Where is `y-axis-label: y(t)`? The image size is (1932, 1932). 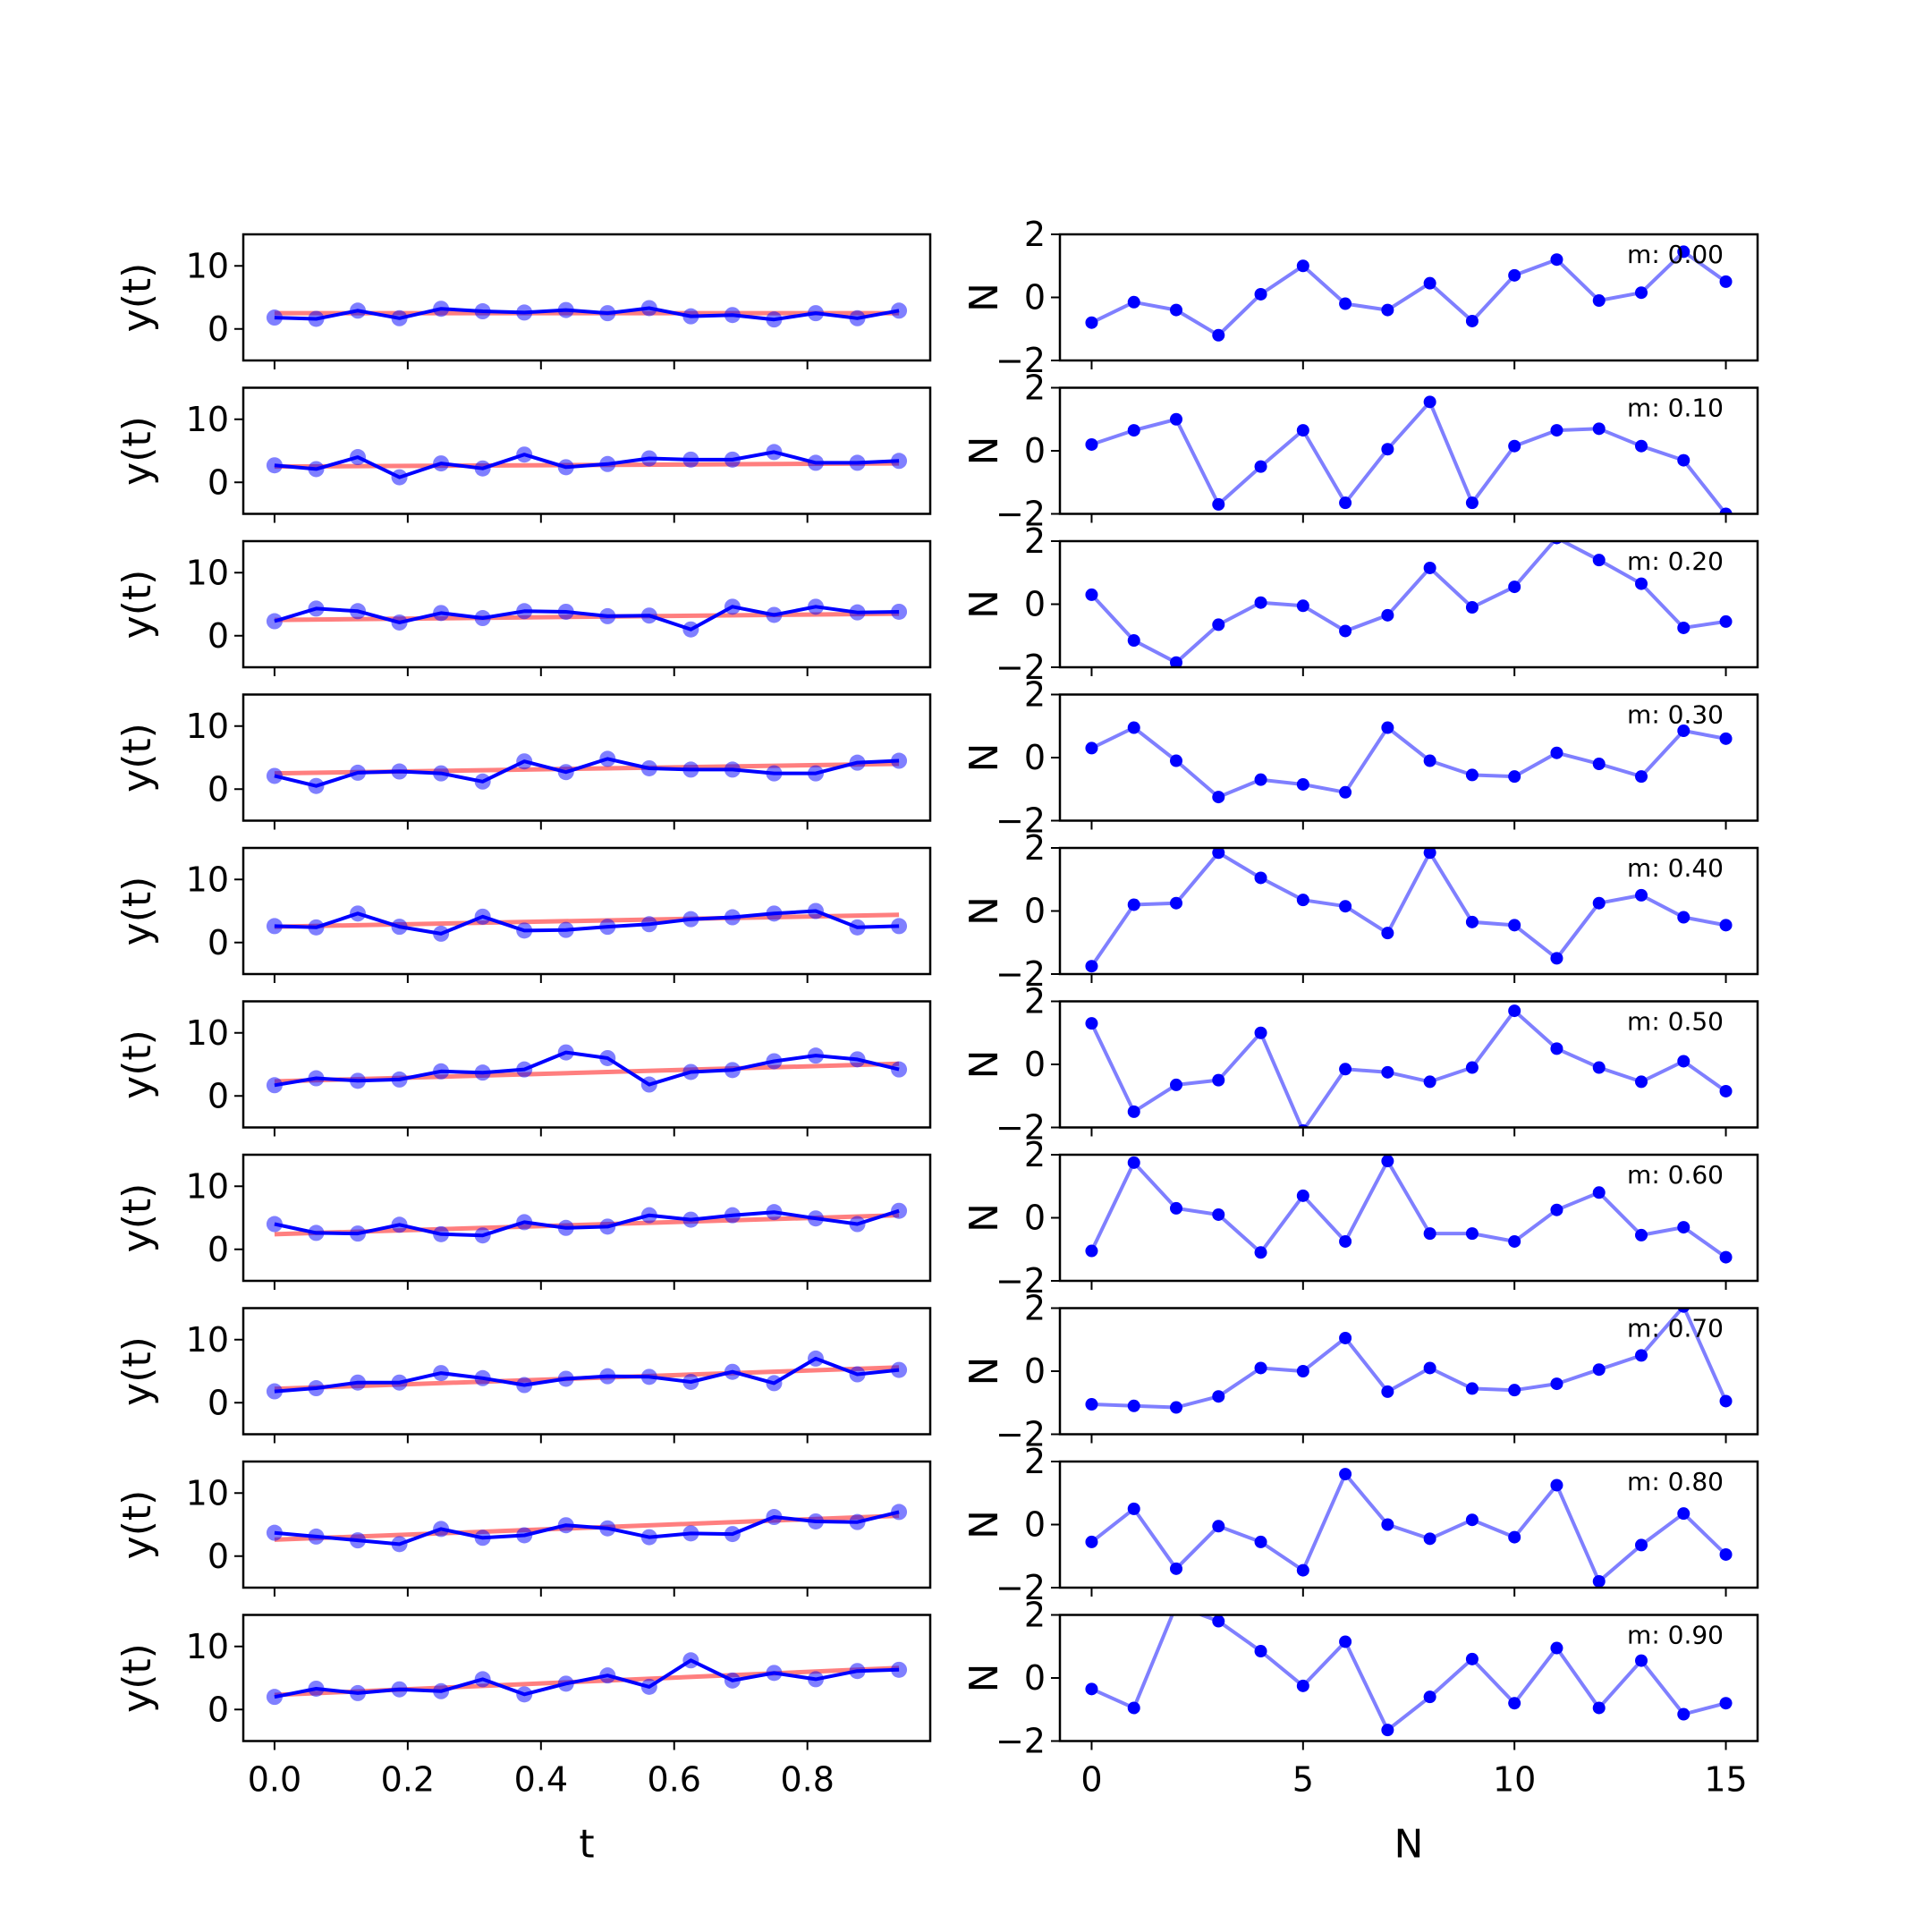 y-axis-label: y(t) is located at coordinates (137, 911).